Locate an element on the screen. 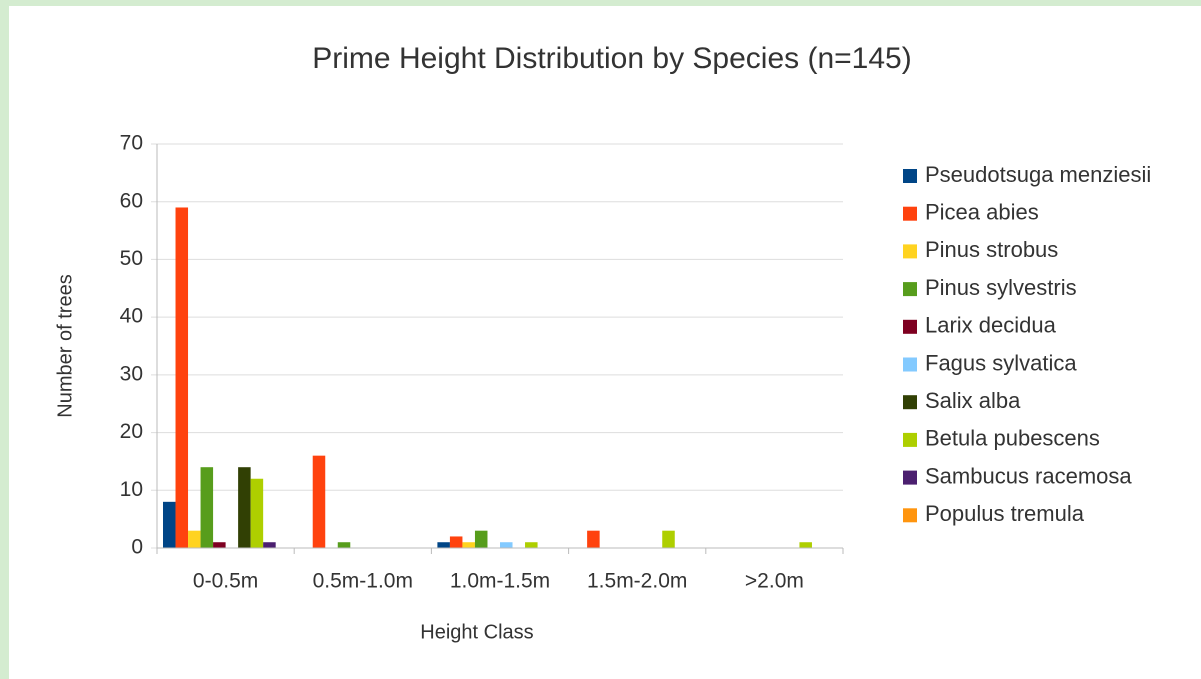 The height and width of the screenshot is (679, 1201). legend-label: Sambucus racemosa is located at coordinates (1028, 475).